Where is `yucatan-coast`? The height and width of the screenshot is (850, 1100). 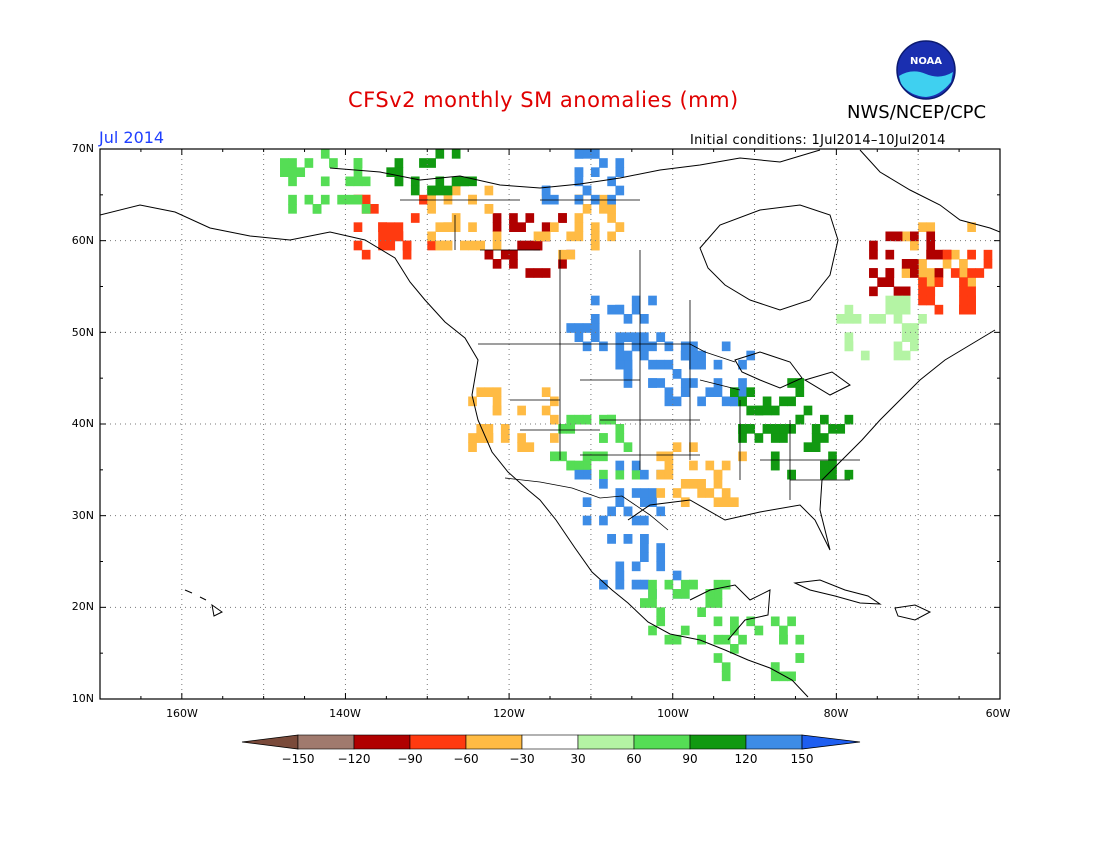
yucatan-coast is located at coordinates (730, 612).